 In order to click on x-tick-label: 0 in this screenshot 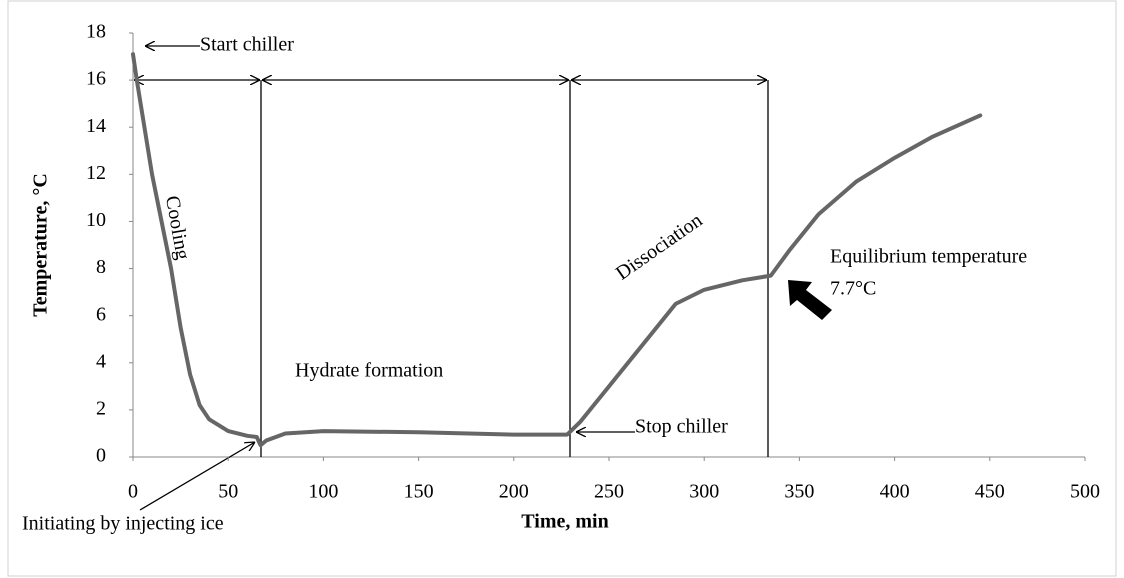, I will do `click(133, 492)`.